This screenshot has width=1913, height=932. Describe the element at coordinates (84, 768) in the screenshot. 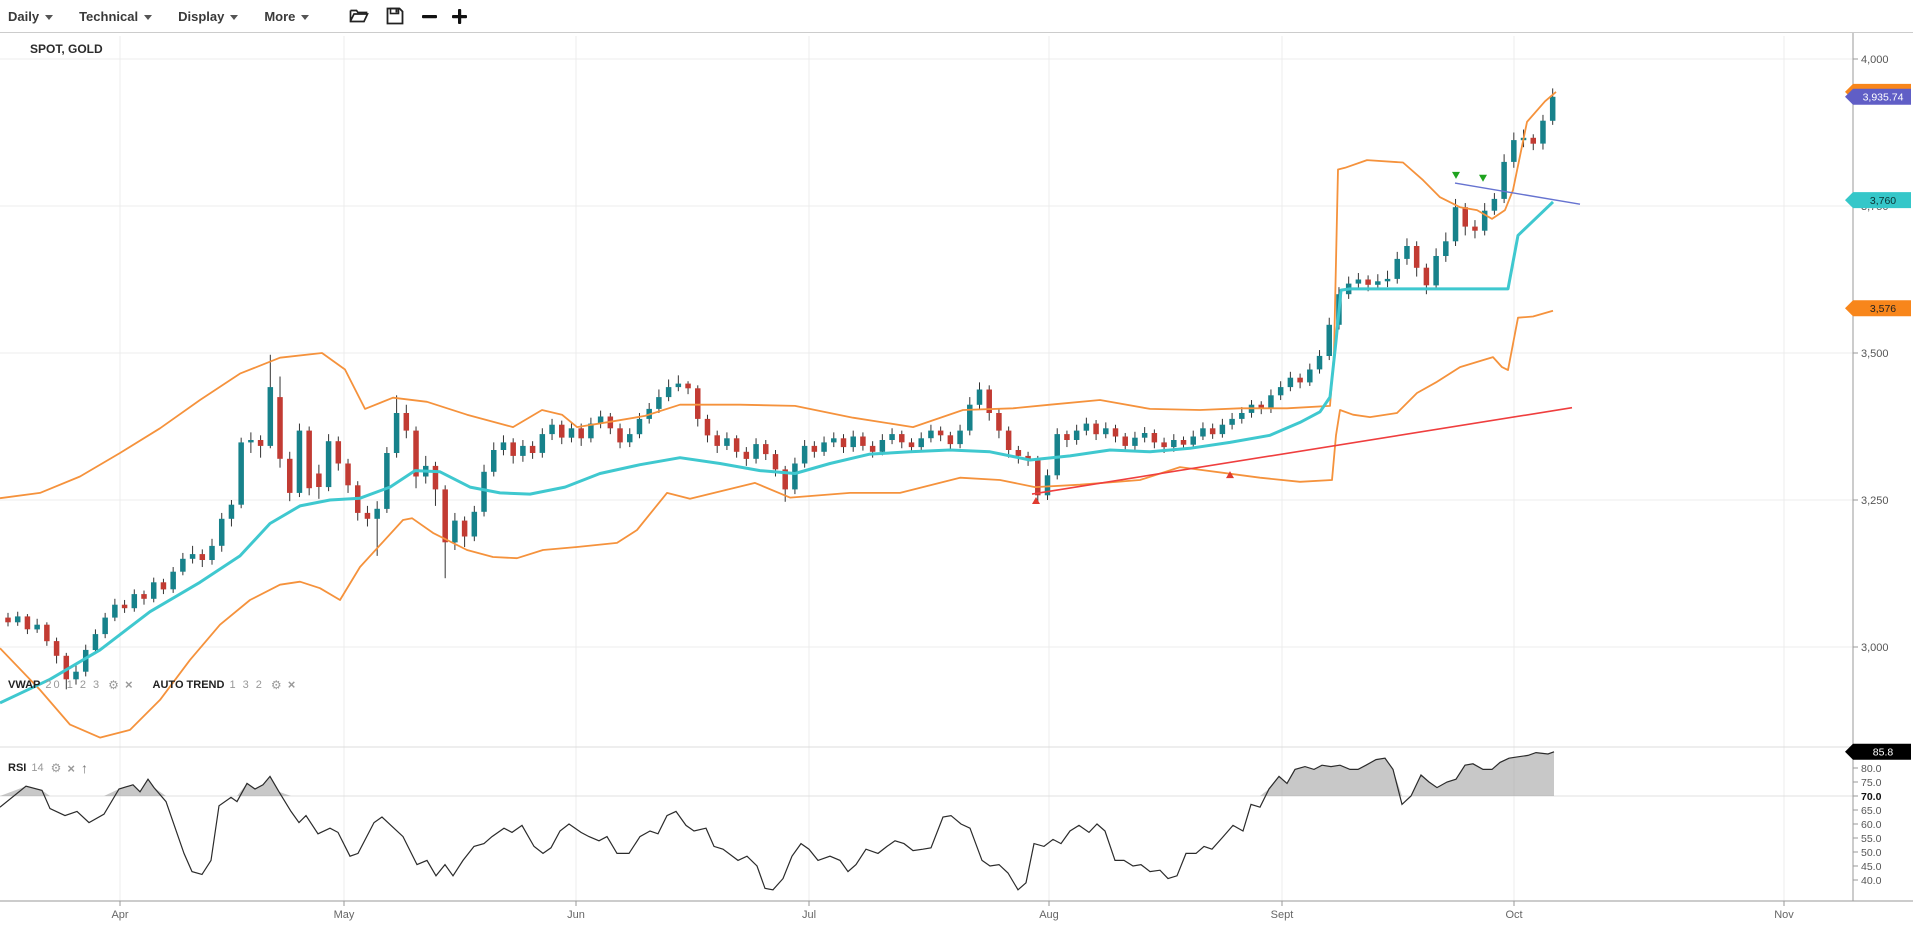

I see `up-arrow-icon: ↑` at that location.